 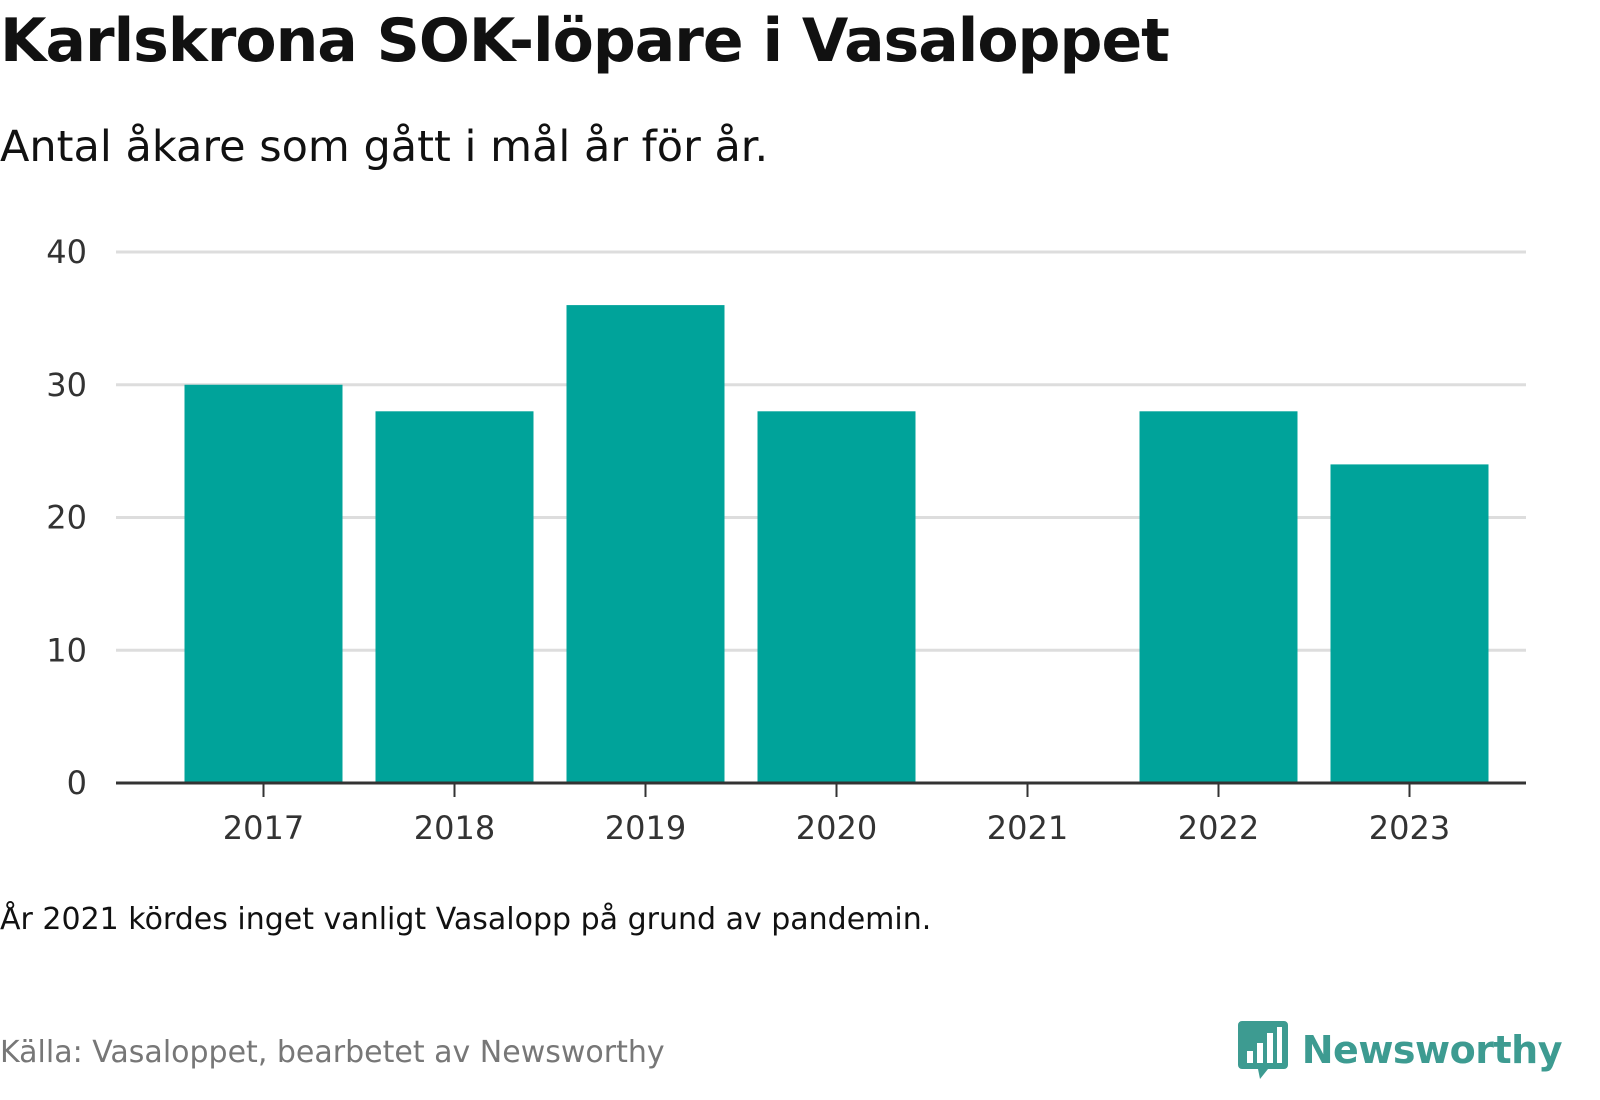 I want to click on y-tick-label: 0, so click(x=77, y=783).